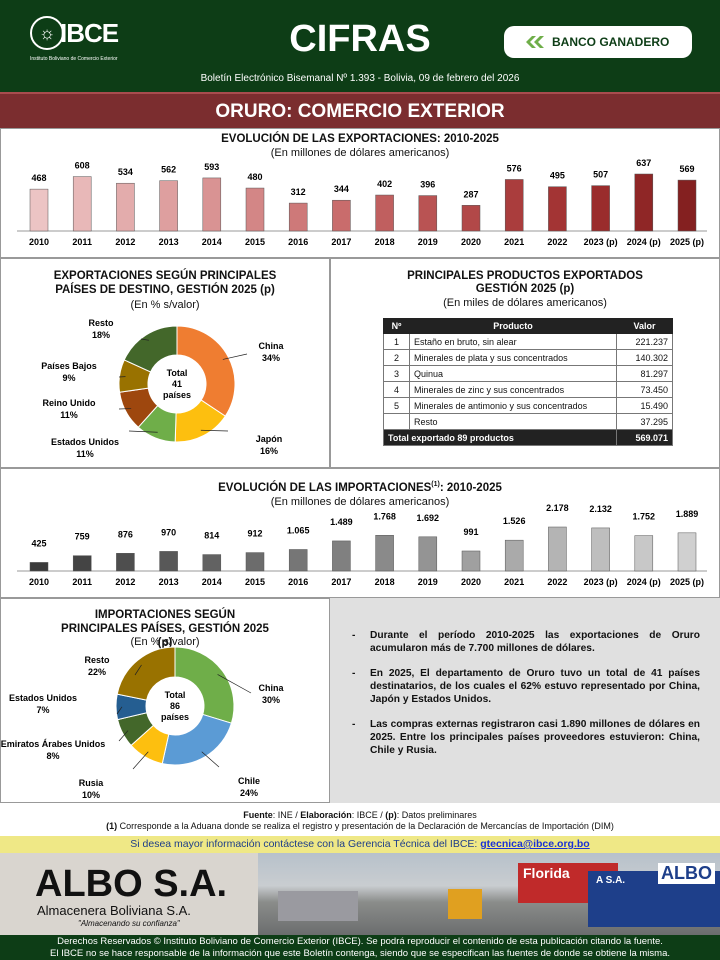 This screenshot has height=960, width=720. What do you see at coordinates (175, 706) in the screenshot?
I see `center-label: 86` at bounding box center [175, 706].